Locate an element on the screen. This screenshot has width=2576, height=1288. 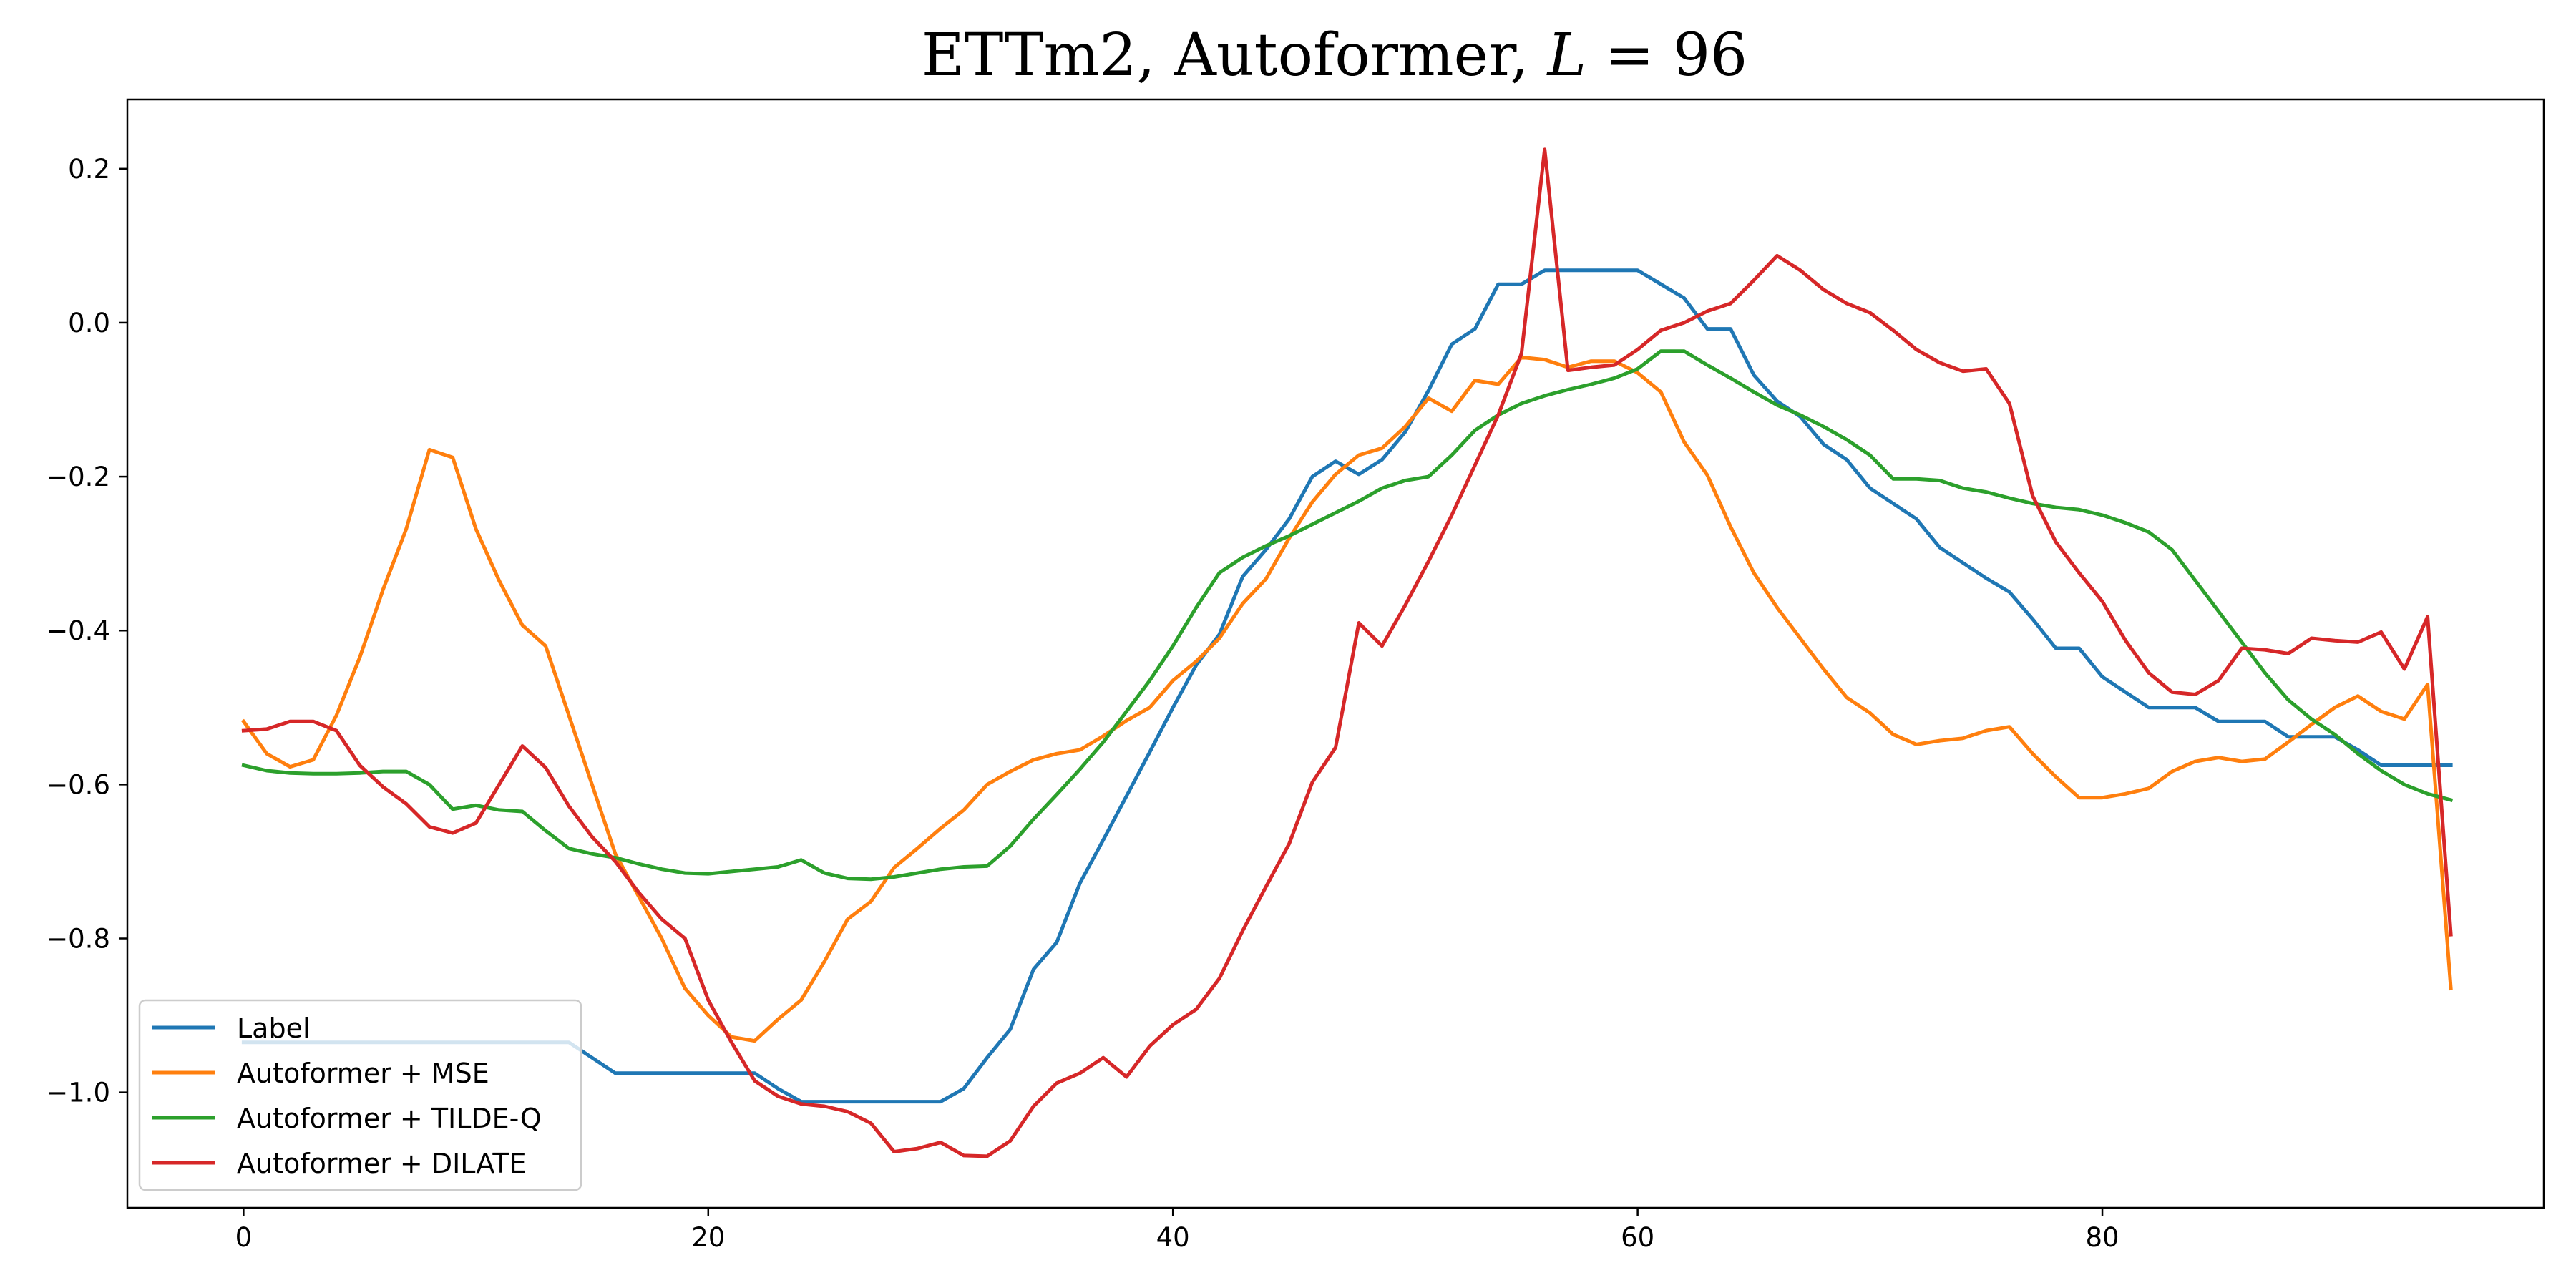
x-tick-label-4: 80 is located at coordinates (2102, 1237).